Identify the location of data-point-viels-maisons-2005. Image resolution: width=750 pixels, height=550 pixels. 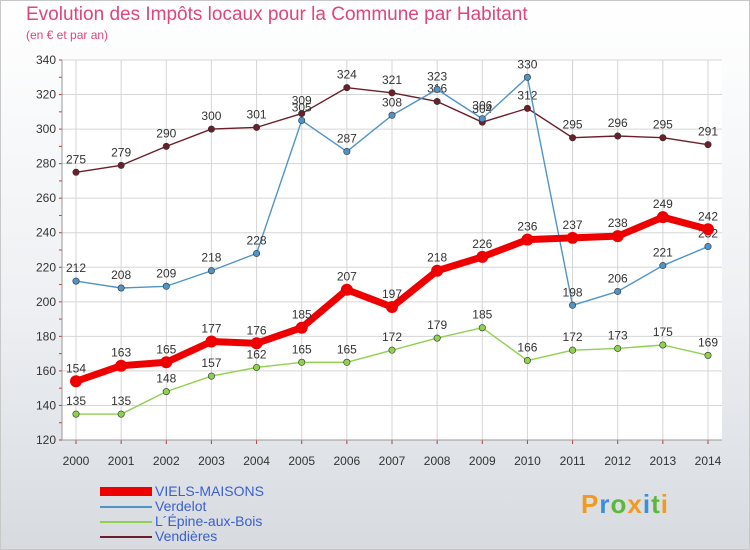
(301, 327).